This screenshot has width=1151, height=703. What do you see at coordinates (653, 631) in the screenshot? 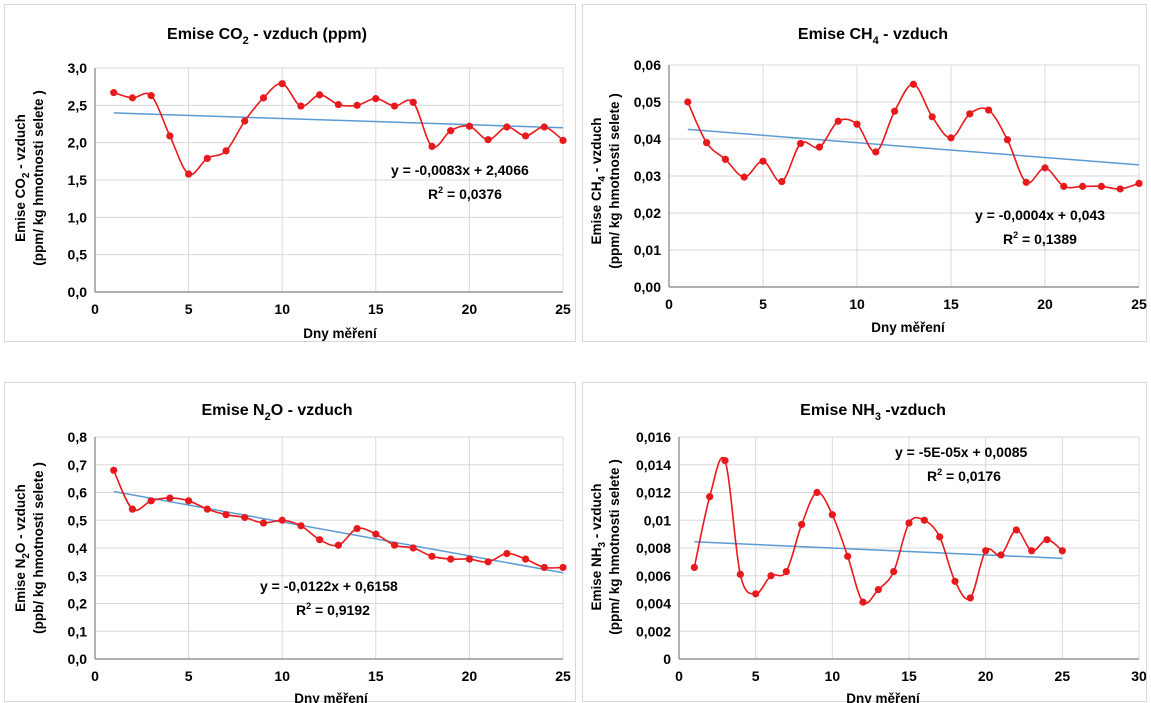
I see `y-tick-label: 0,002` at bounding box center [653, 631].